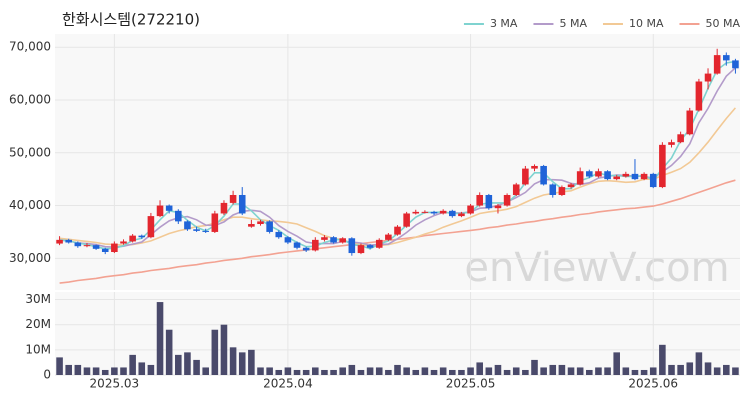  I want to click on x-tick-label: 2025.03, so click(115, 384).